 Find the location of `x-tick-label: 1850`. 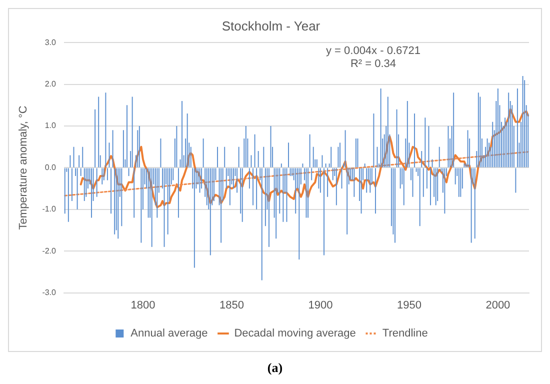

x-tick-label: 1850 is located at coordinates (231, 305).